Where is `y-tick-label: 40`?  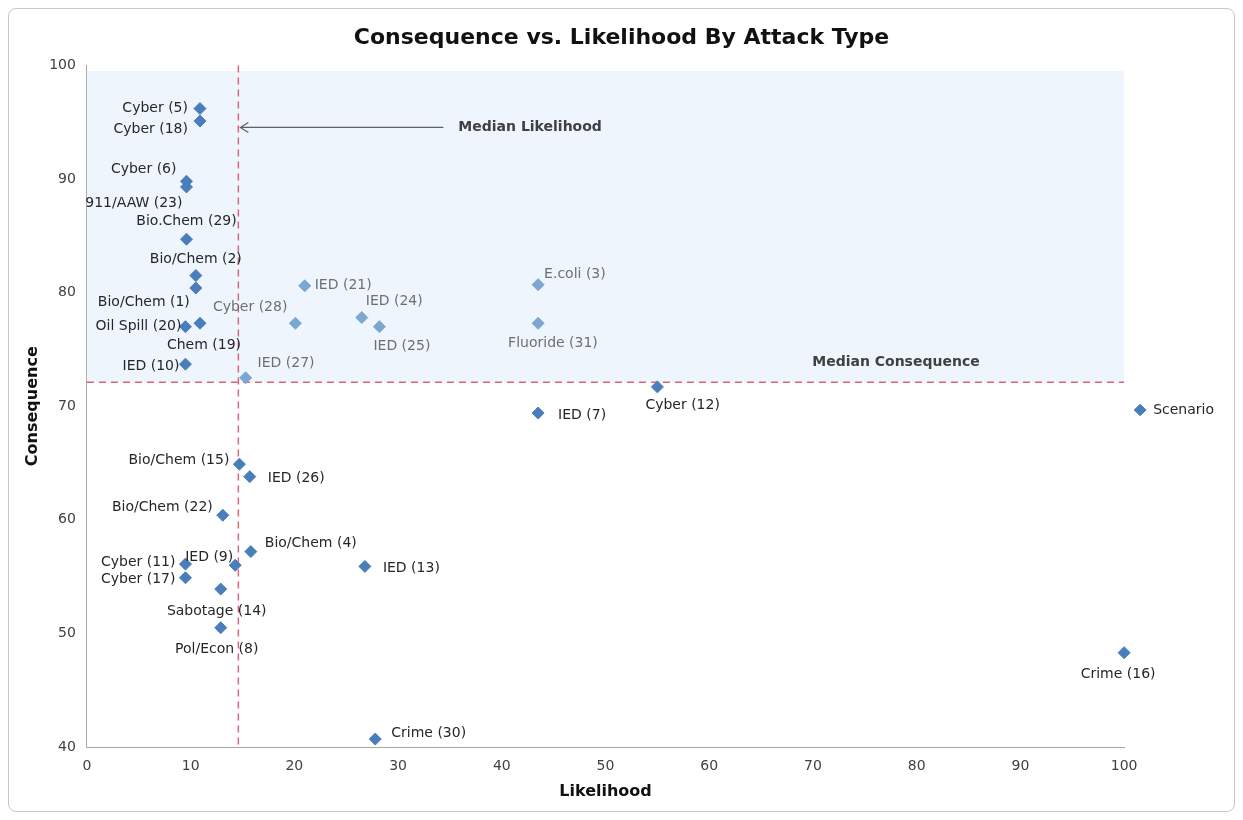 y-tick-label: 40 is located at coordinates (67, 745).